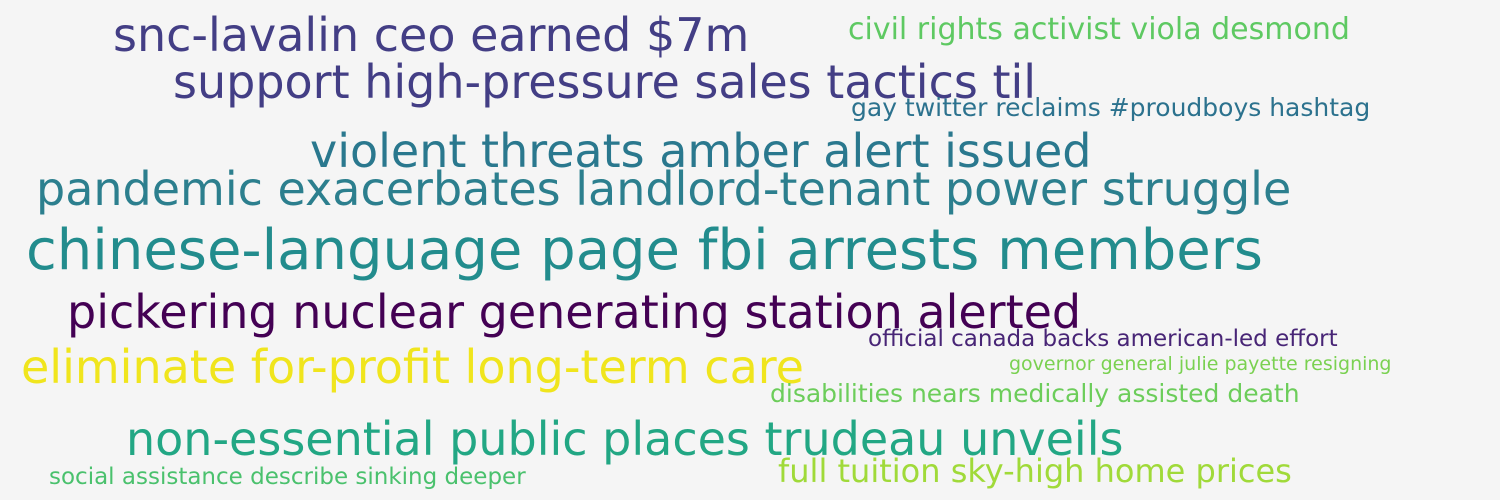  I want to click on cloud-word: governor general julie payette resigning, so click(1200, 364).